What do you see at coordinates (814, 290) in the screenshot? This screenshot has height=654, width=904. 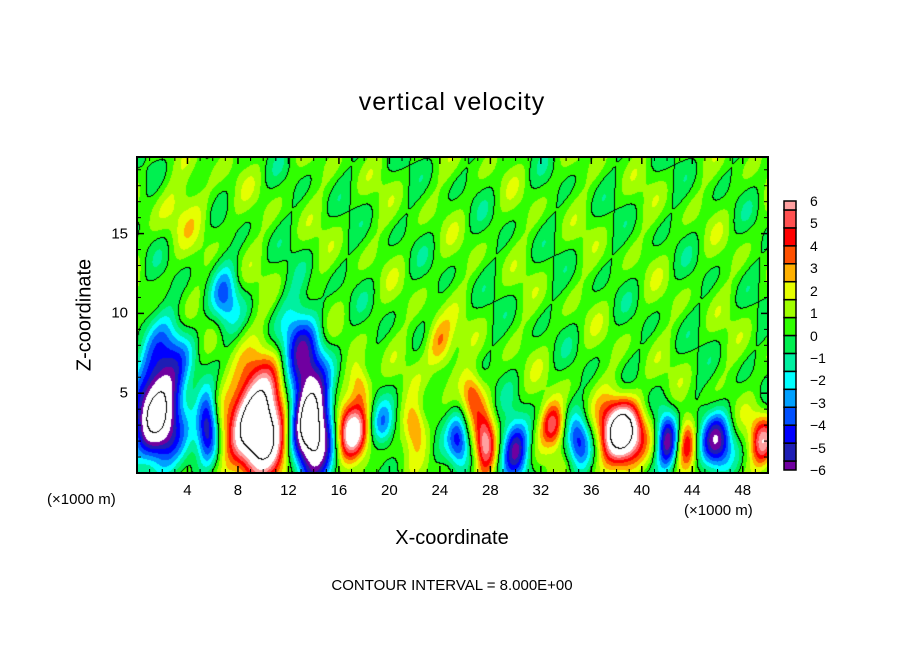 I see `colorbar-tick-label: 2` at bounding box center [814, 290].